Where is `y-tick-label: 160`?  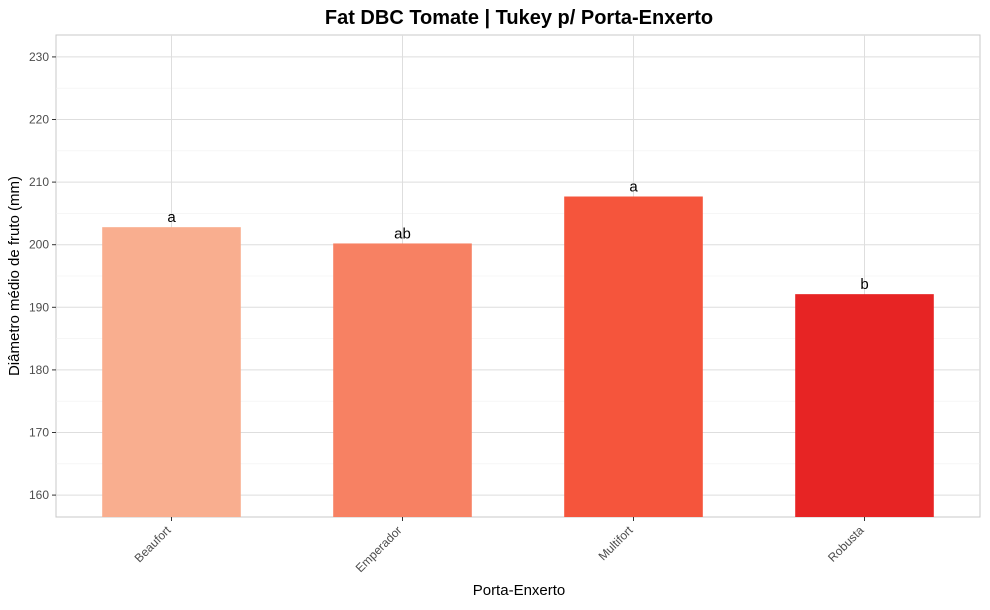 y-tick-label: 160 is located at coordinates (39, 495).